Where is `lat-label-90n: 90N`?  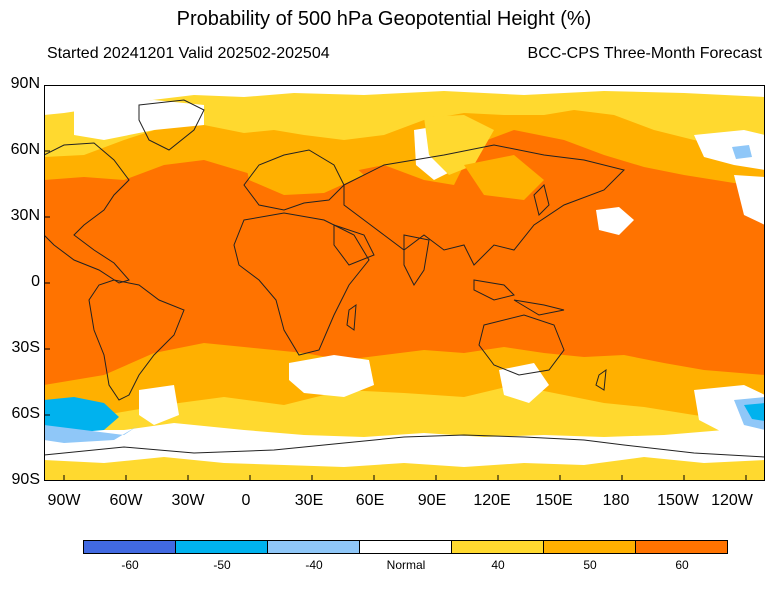 lat-label-90n: 90N is located at coordinates (25, 83).